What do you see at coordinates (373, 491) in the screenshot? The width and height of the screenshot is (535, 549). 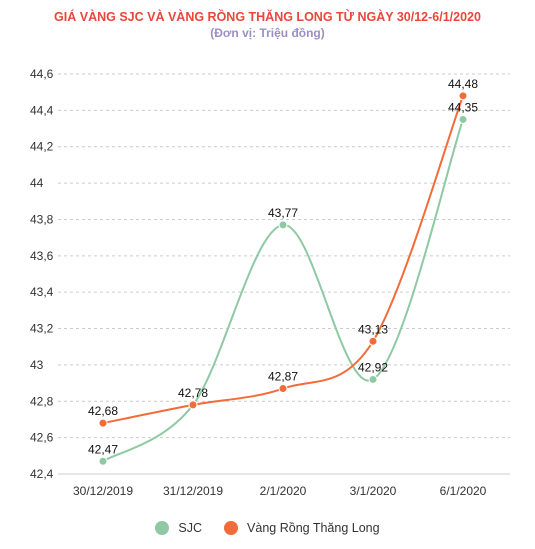 I see `x-tick-label: 3/1/2020` at bounding box center [373, 491].